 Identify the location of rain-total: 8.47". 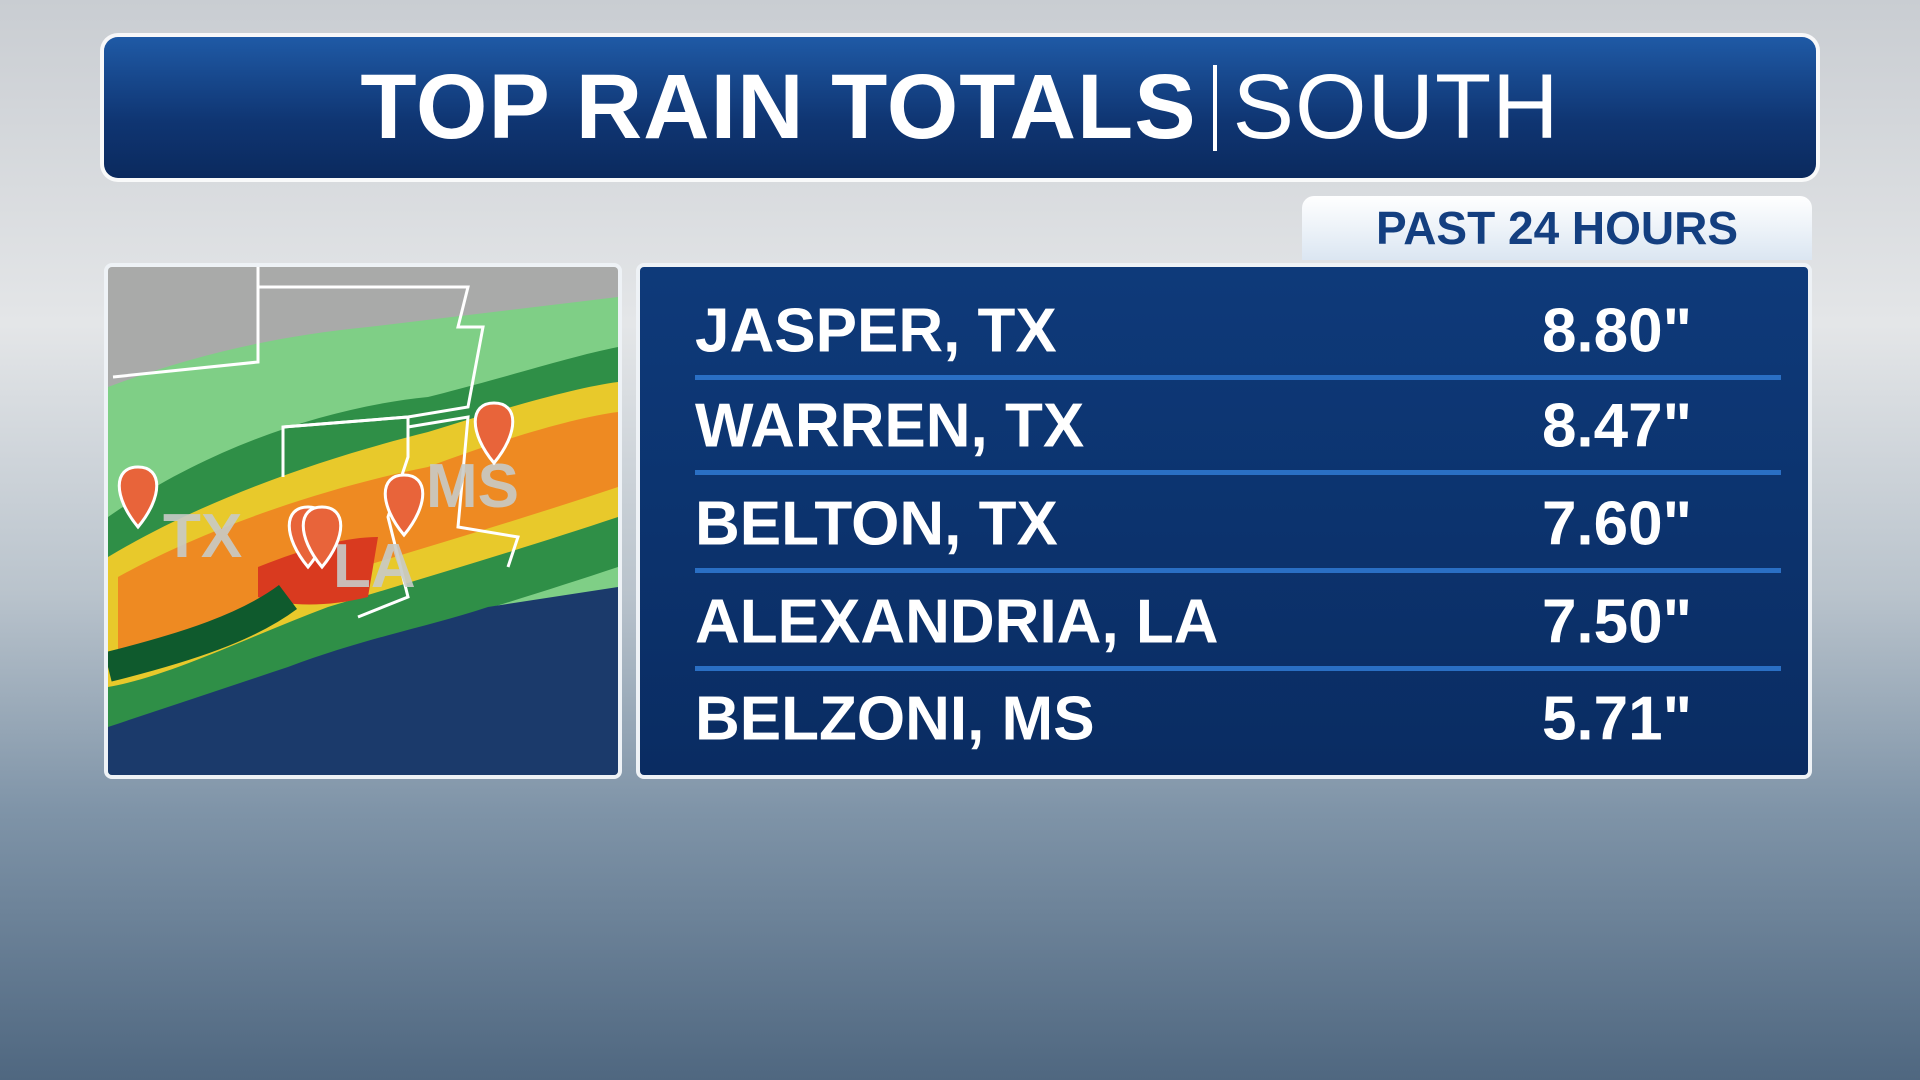
(1617, 426).